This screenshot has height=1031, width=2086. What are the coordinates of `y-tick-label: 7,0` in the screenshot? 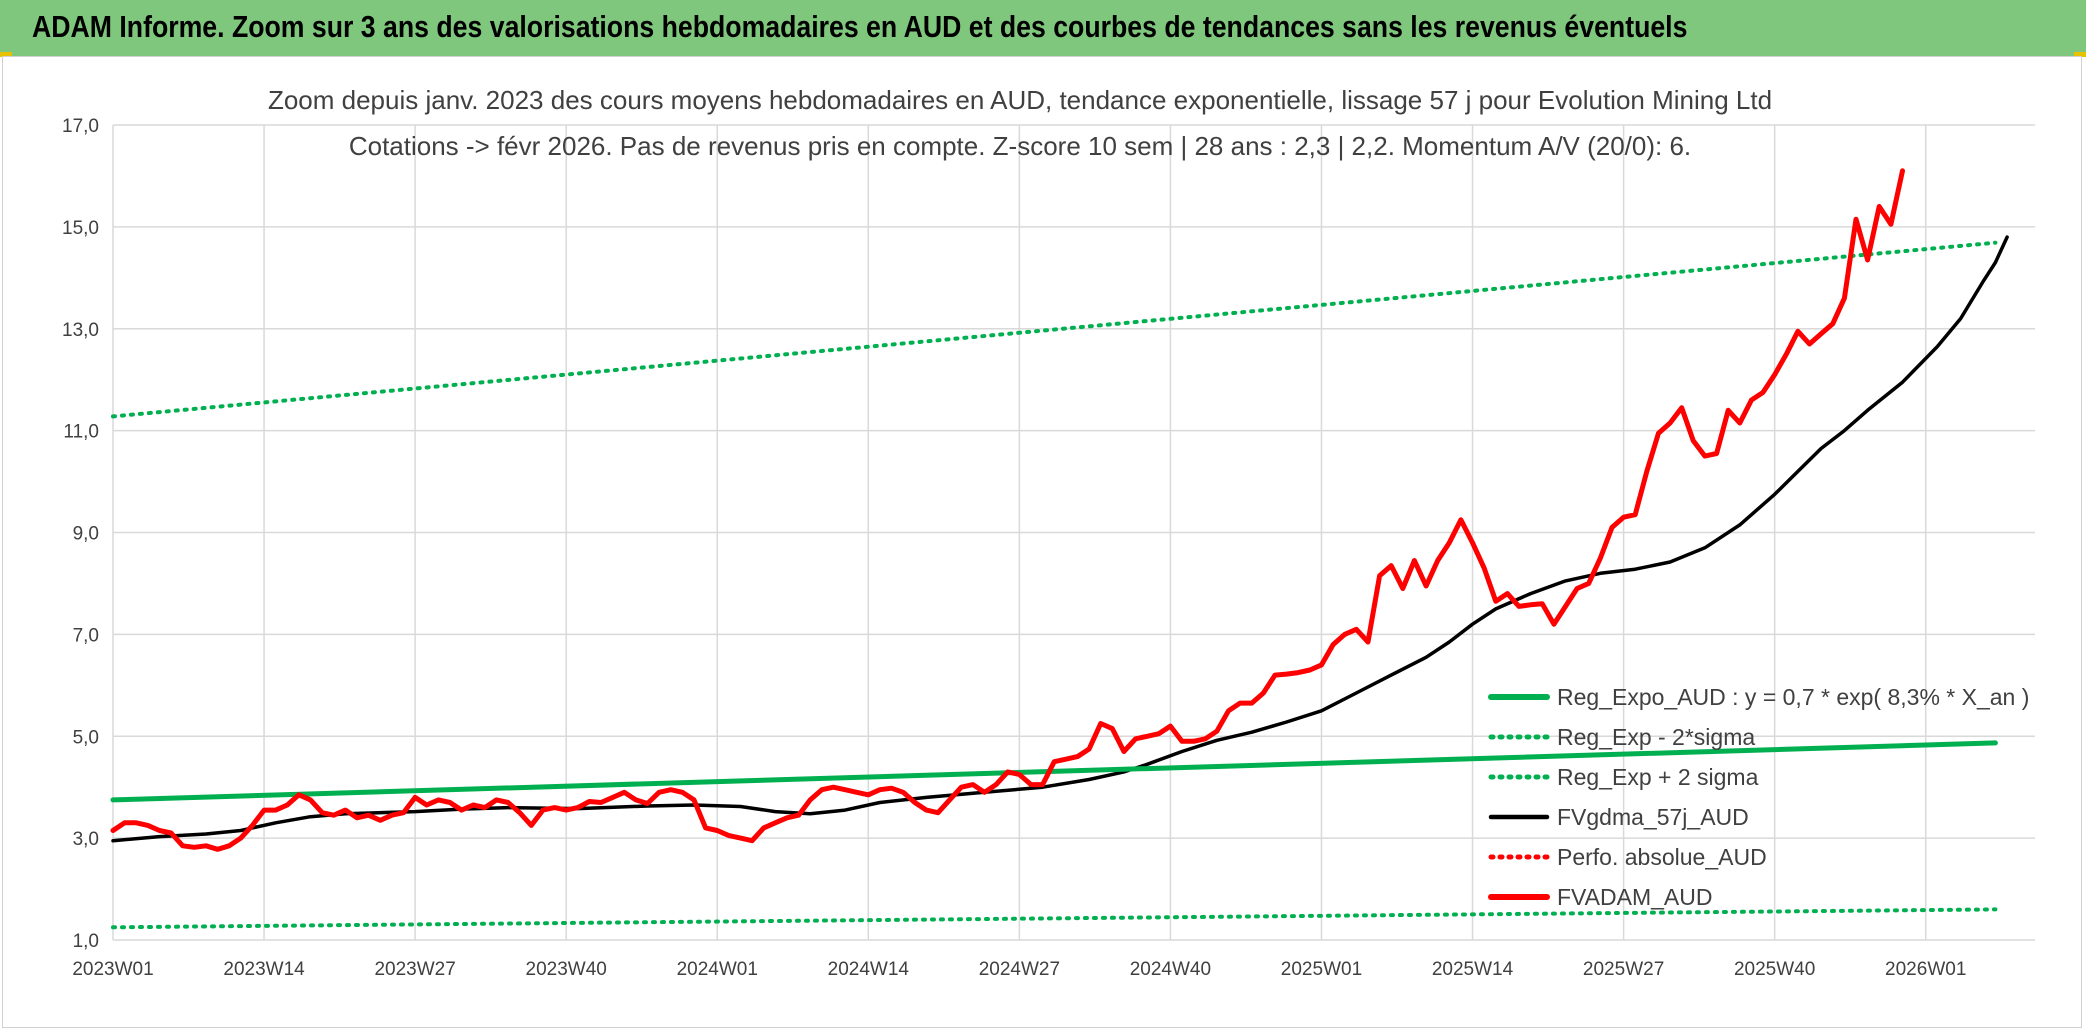 It's located at (86, 635).